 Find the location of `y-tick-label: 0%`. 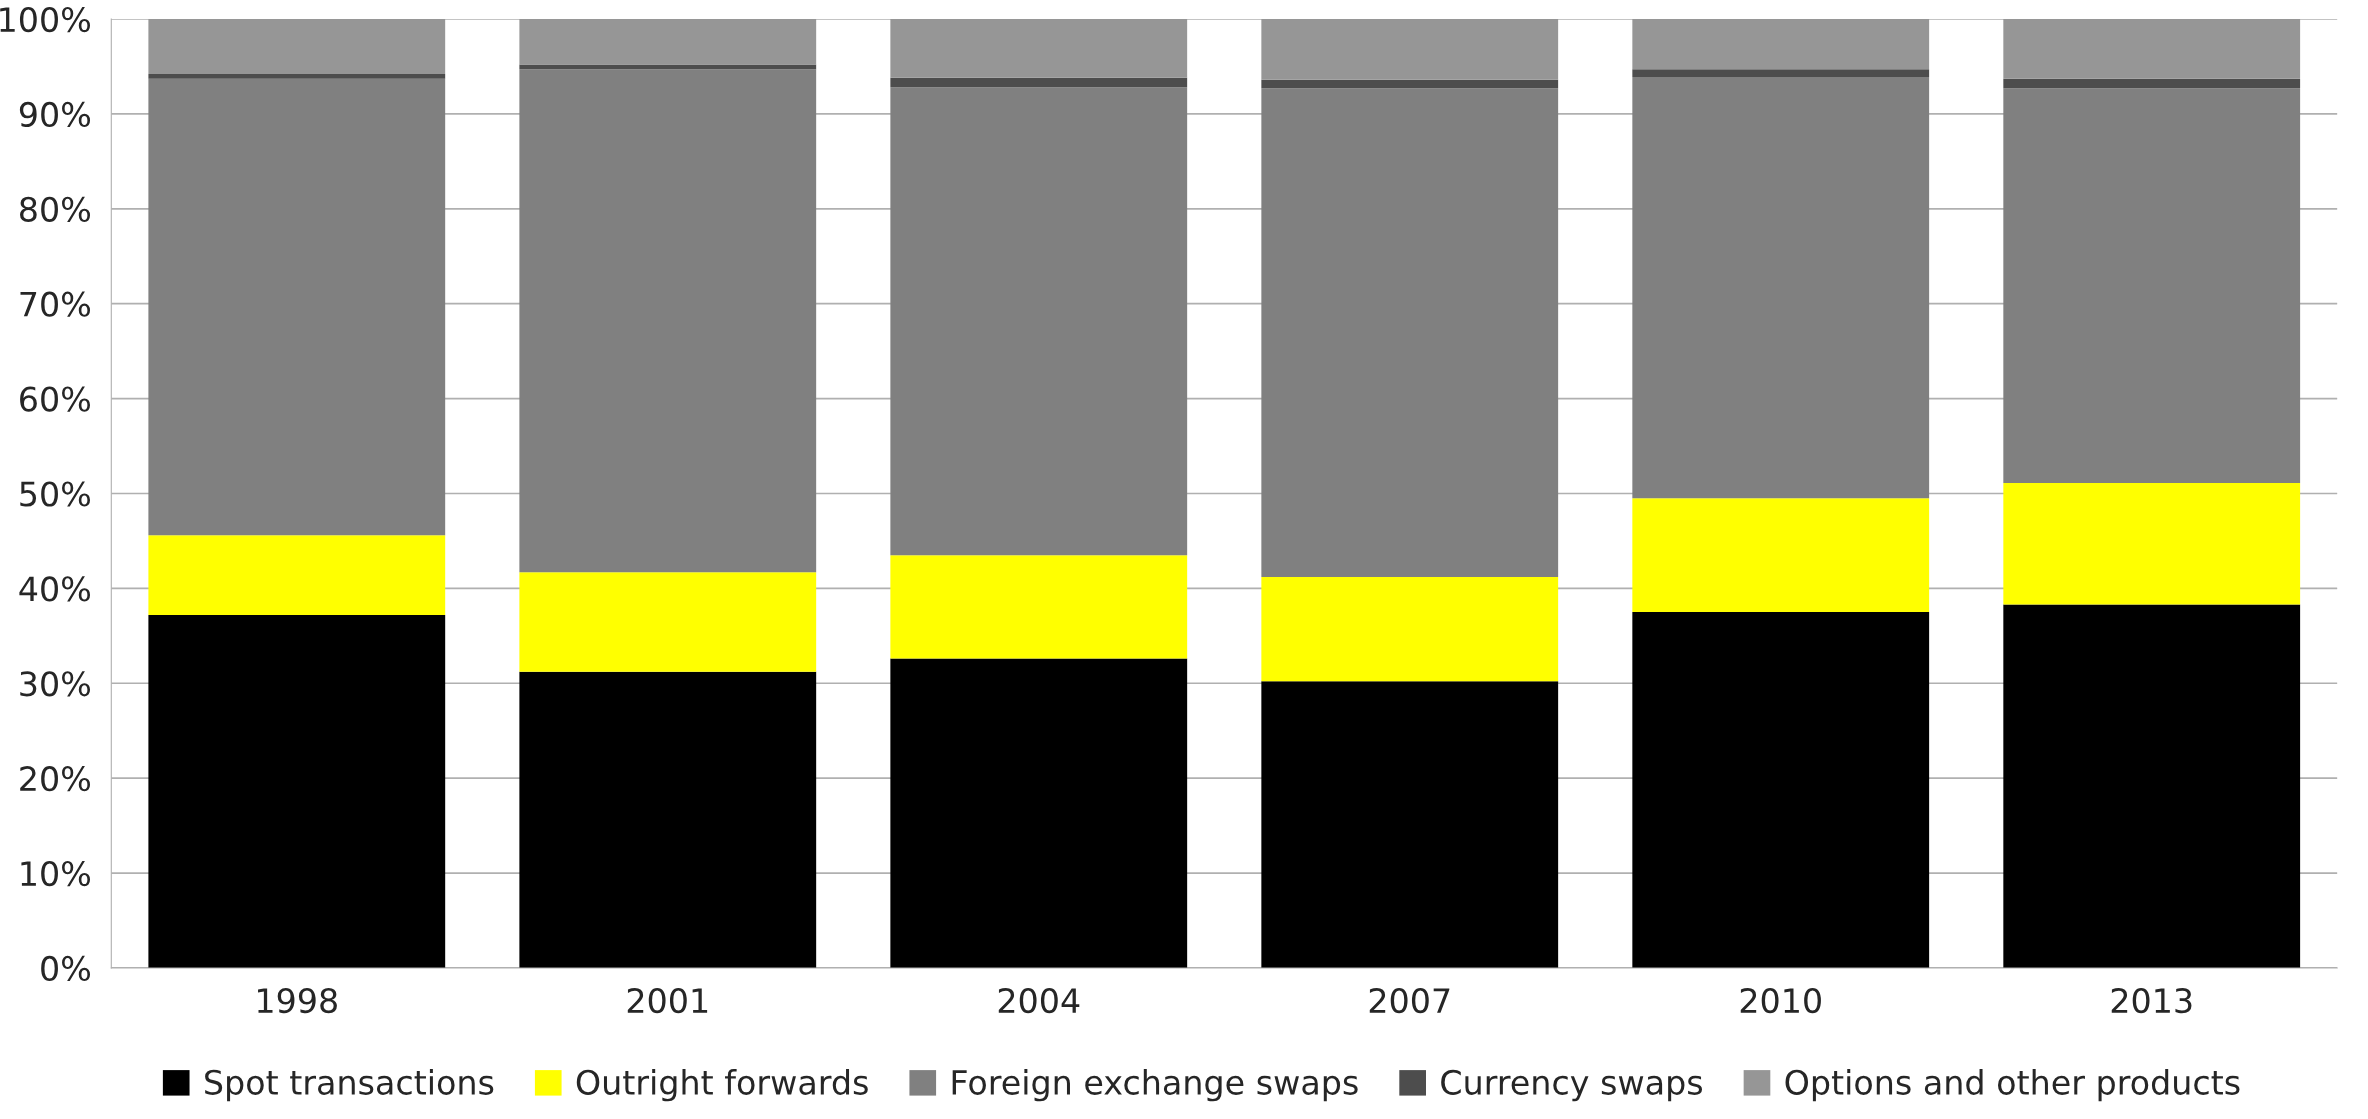

y-tick-label: 0% is located at coordinates (66, 968).